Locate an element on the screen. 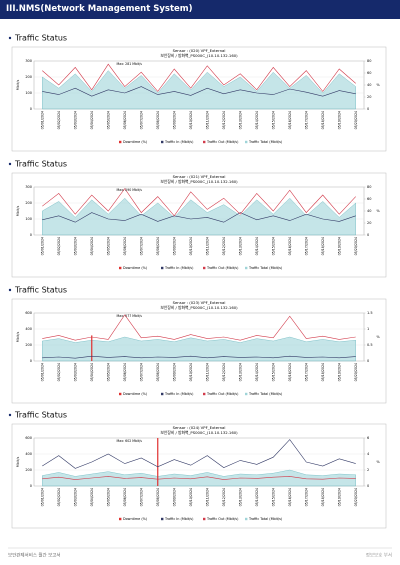 The height and width of the screenshot is (565, 400). y-tick-label: 200 is located at coordinates (28, 203).